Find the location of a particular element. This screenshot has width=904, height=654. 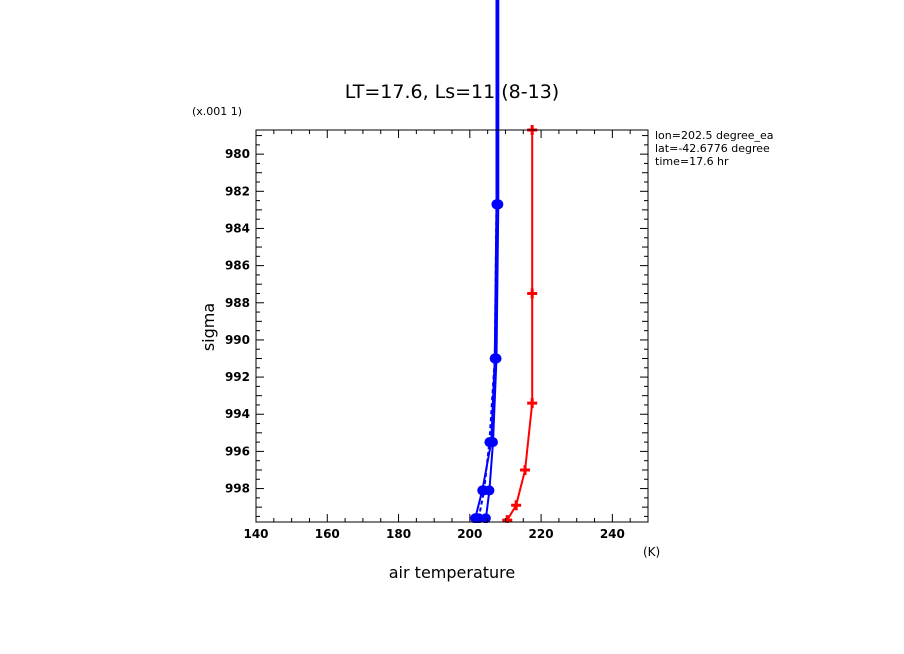

info-line-lat: lat=-42.6776 degree is located at coordinates (712, 148).